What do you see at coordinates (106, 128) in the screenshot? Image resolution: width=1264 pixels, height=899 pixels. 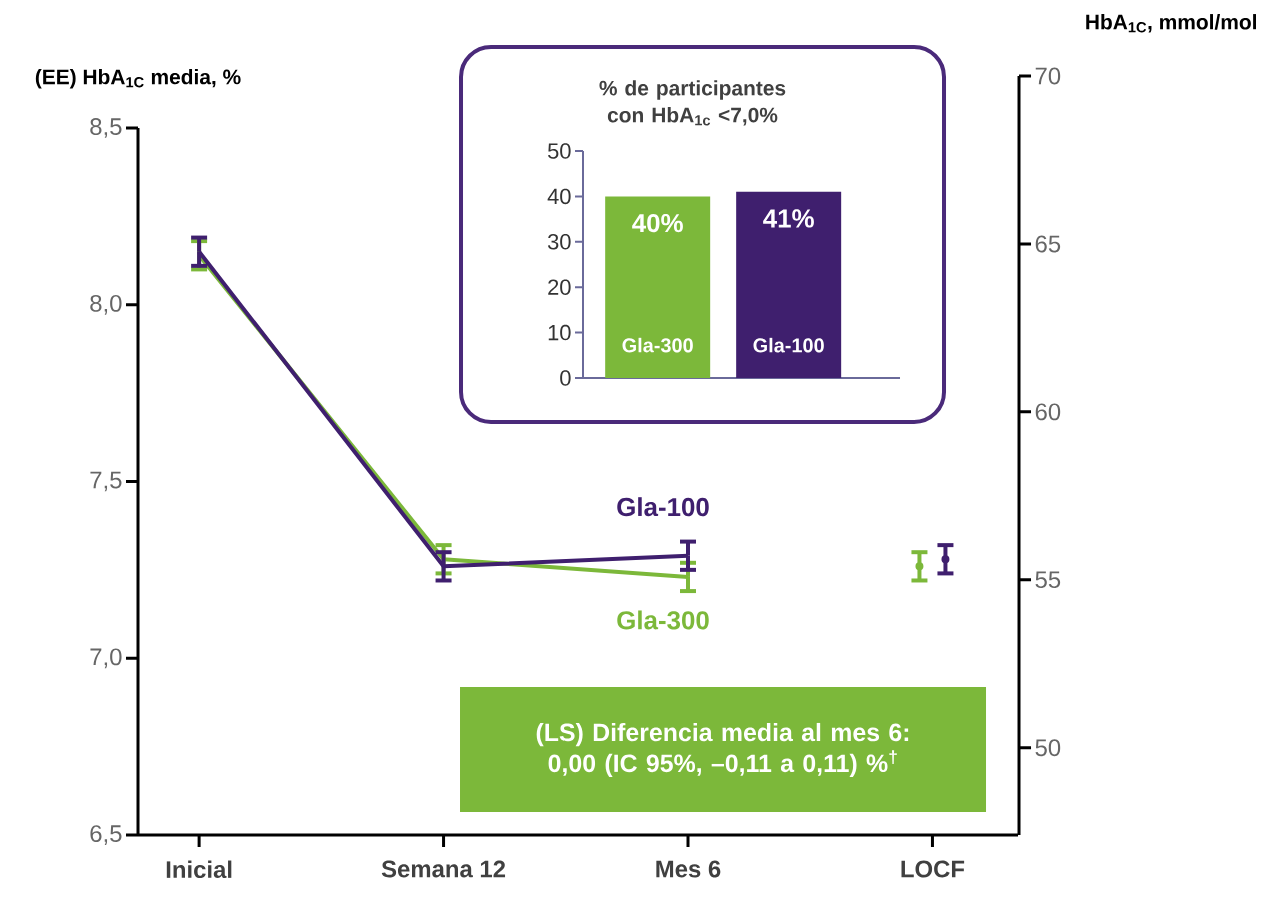 I see `y-tick-label: 8,5` at bounding box center [106, 128].